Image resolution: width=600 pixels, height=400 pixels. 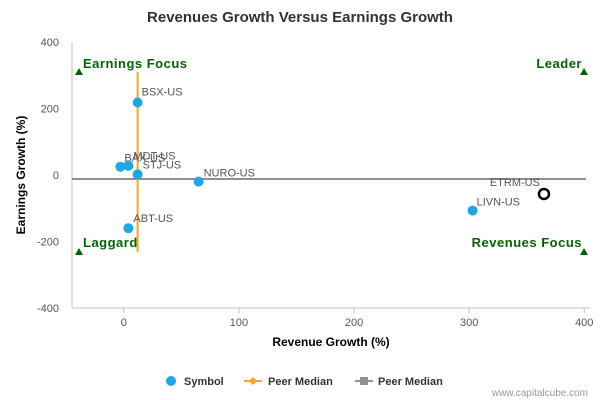 I want to click on legend: Symbol Peer Median Peer Median, so click(x=304, y=382).